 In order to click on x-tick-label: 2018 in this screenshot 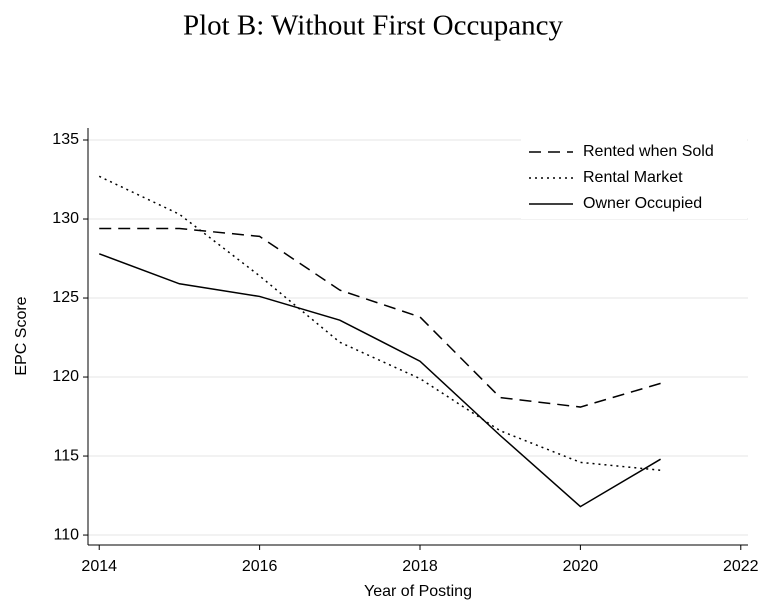, I will do `click(420, 566)`.